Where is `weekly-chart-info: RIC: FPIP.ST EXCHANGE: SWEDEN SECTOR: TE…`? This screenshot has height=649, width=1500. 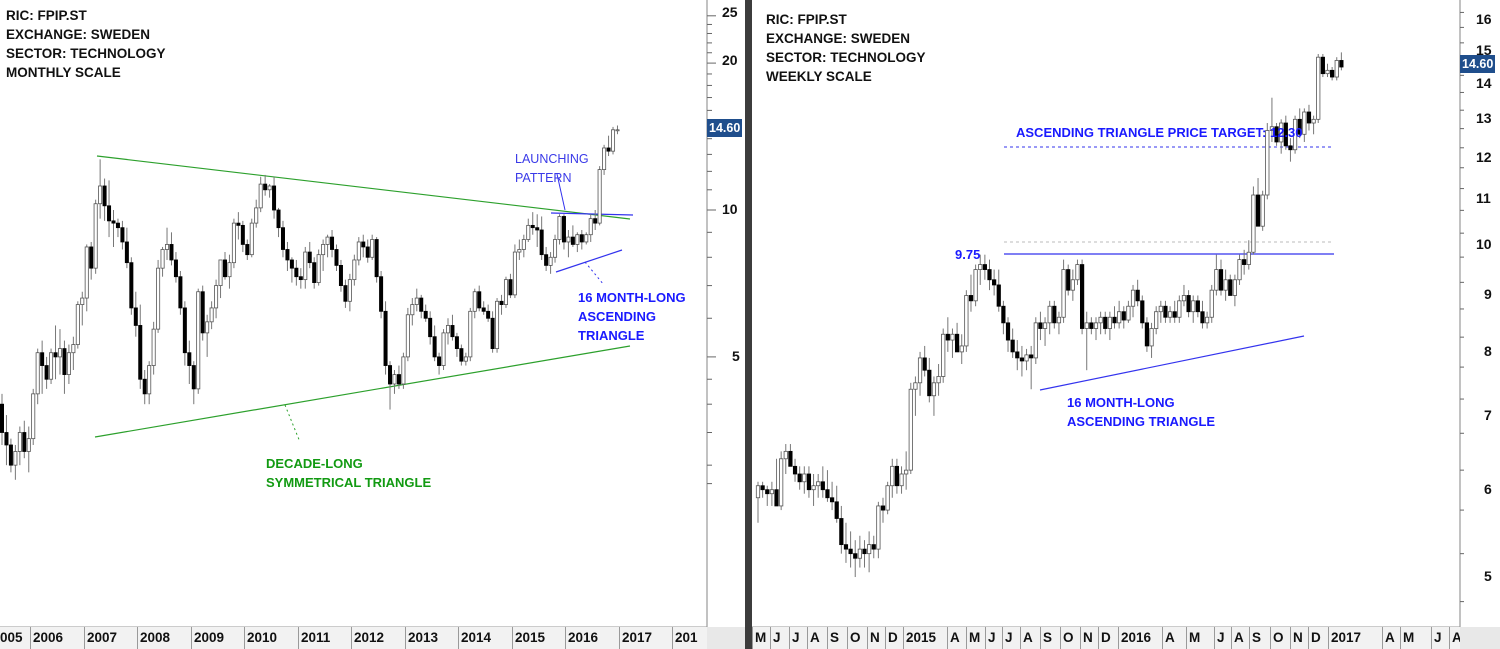 weekly-chart-info: RIC: FPIP.ST EXCHANGE: SWEDEN SECTOR: TE… is located at coordinates (846, 48).